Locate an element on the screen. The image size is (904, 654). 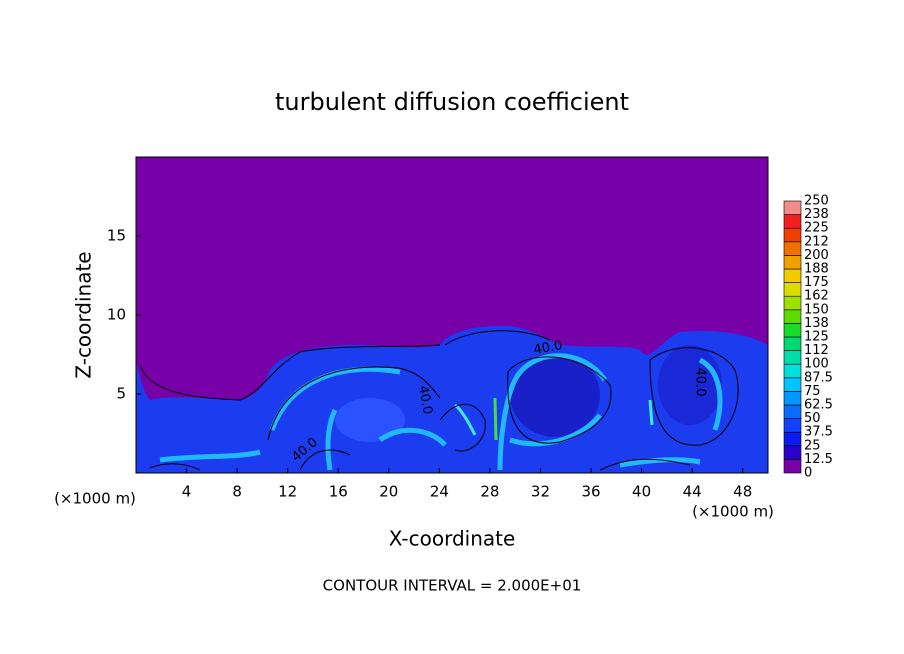
x-tick-label: 24 is located at coordinates (439, 492).